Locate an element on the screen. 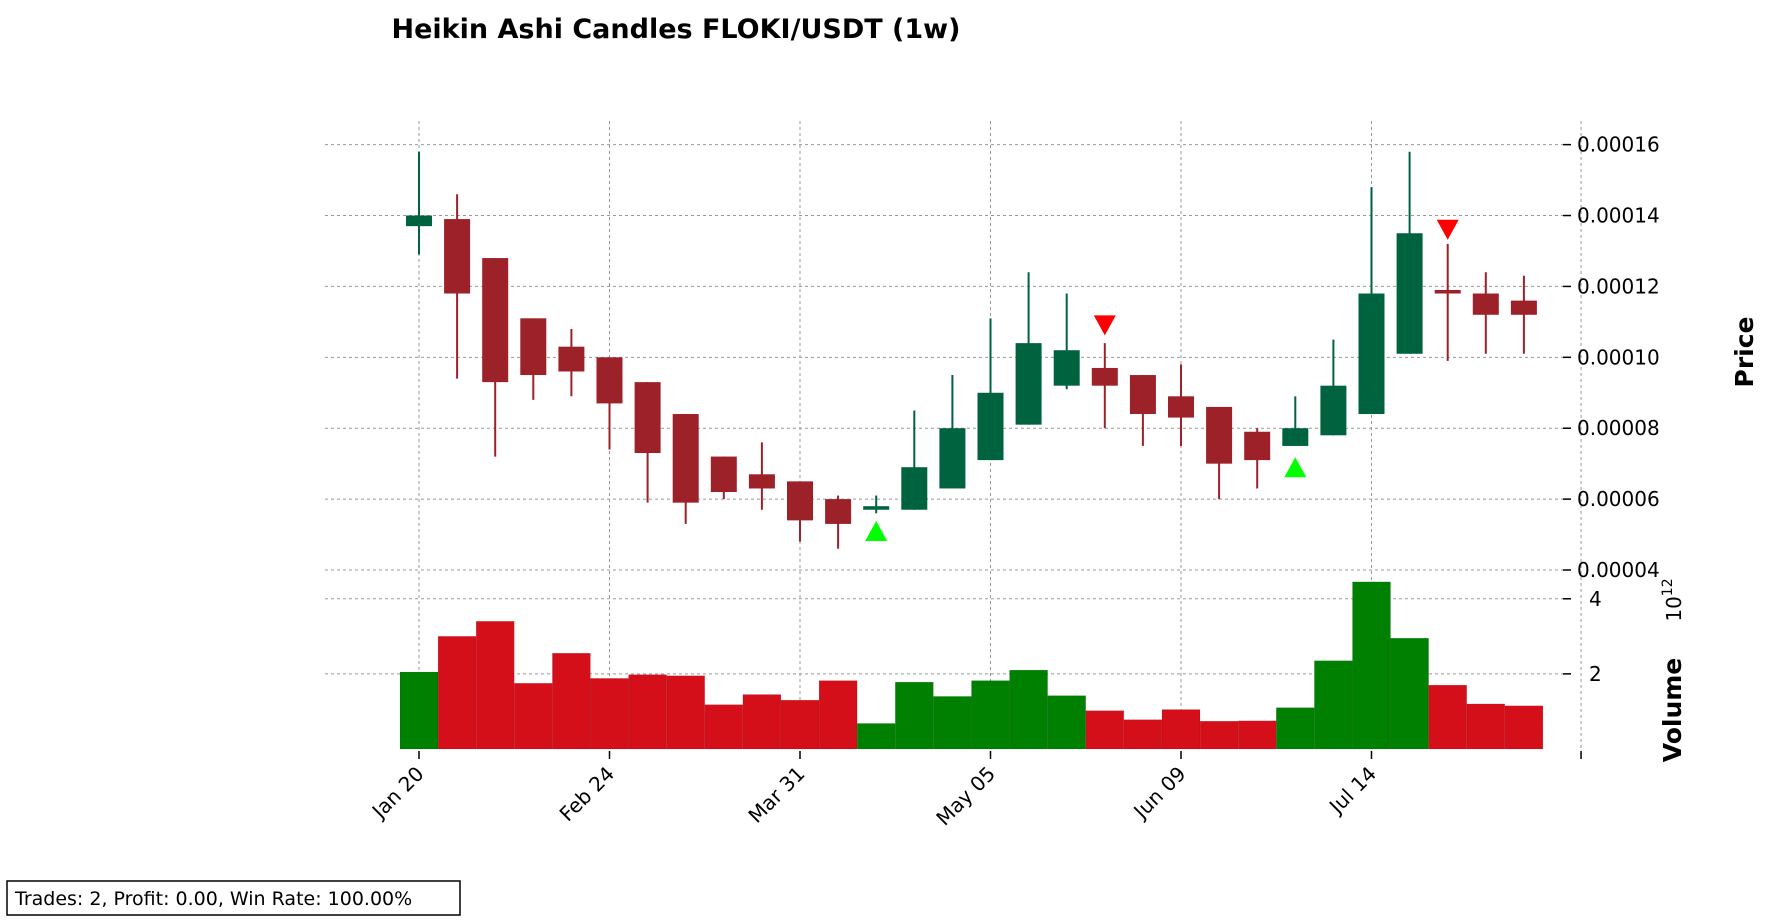  price-tick-label: 0.00016 is located at coordinates (1618, 145).